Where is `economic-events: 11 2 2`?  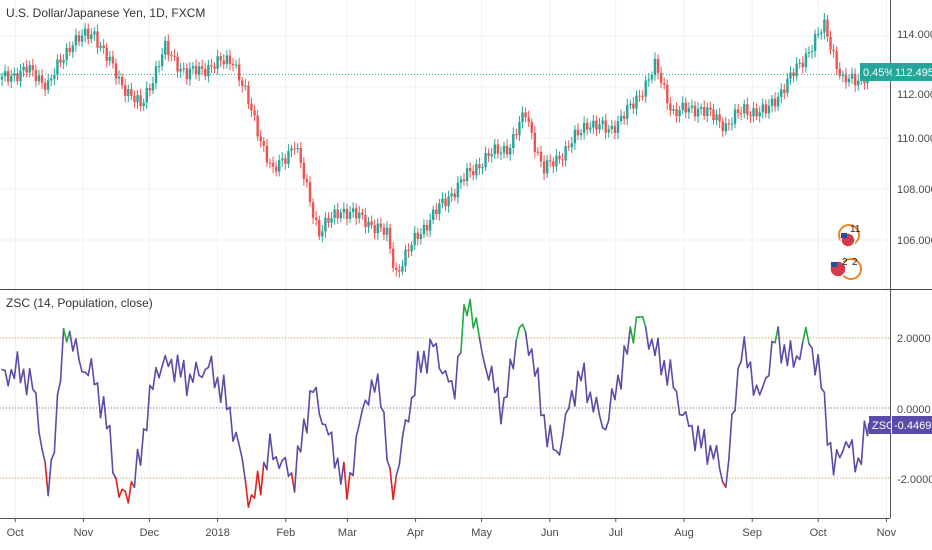 economic-events: 11 2 2 is located at coordinates (845, 252).